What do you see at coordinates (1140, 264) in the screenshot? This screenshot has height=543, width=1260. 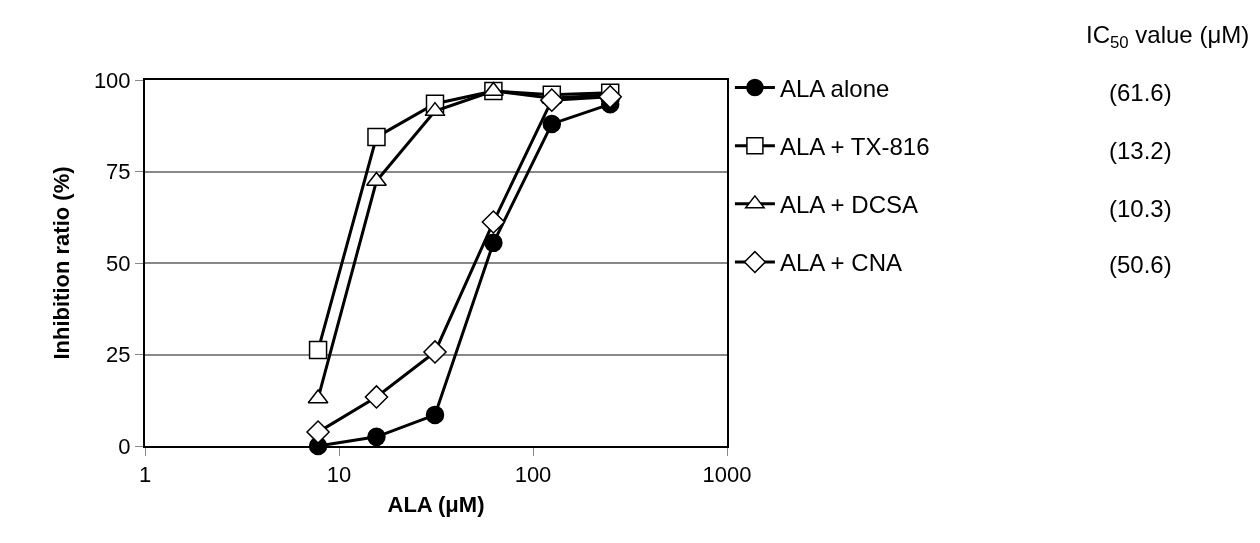 I see `text: (50.6)` at bounding box center [1140, 264].